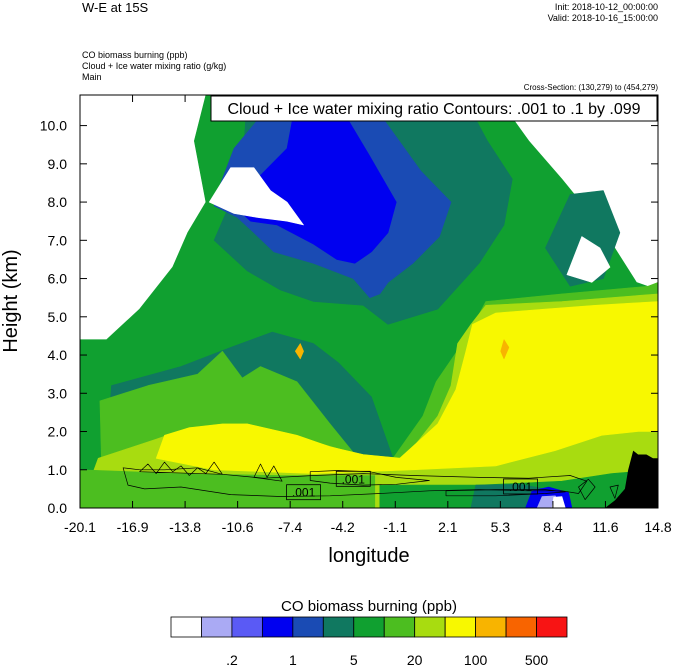 The width and height of the screenshot is (674, 667). I want to click on y-tick-label: 6.0, so click(58, 279).